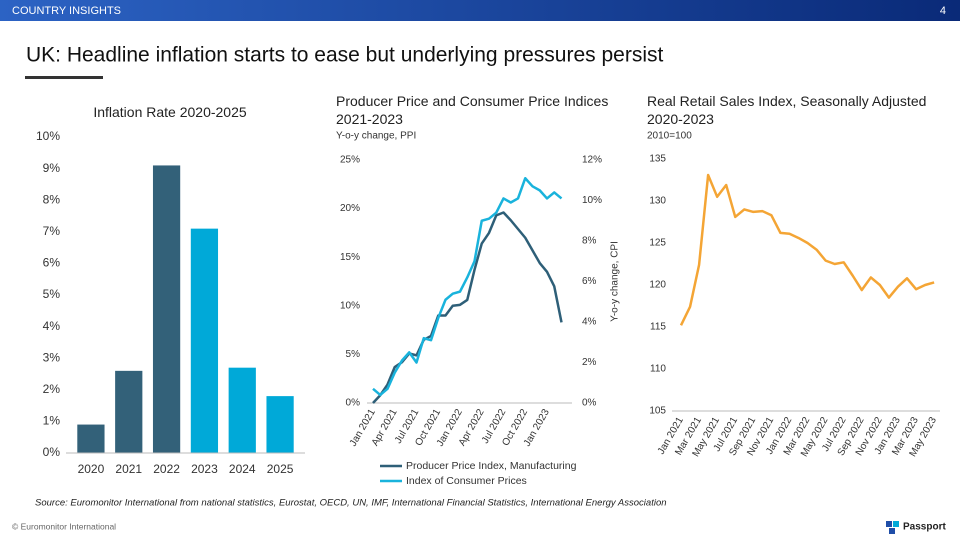 This screenshot has height=540, width=960. What do you see at coordinates (466, 481) in the screenshot?
I see `legend-label: Index of Consumer Prices` at bounding box center [466, 481].